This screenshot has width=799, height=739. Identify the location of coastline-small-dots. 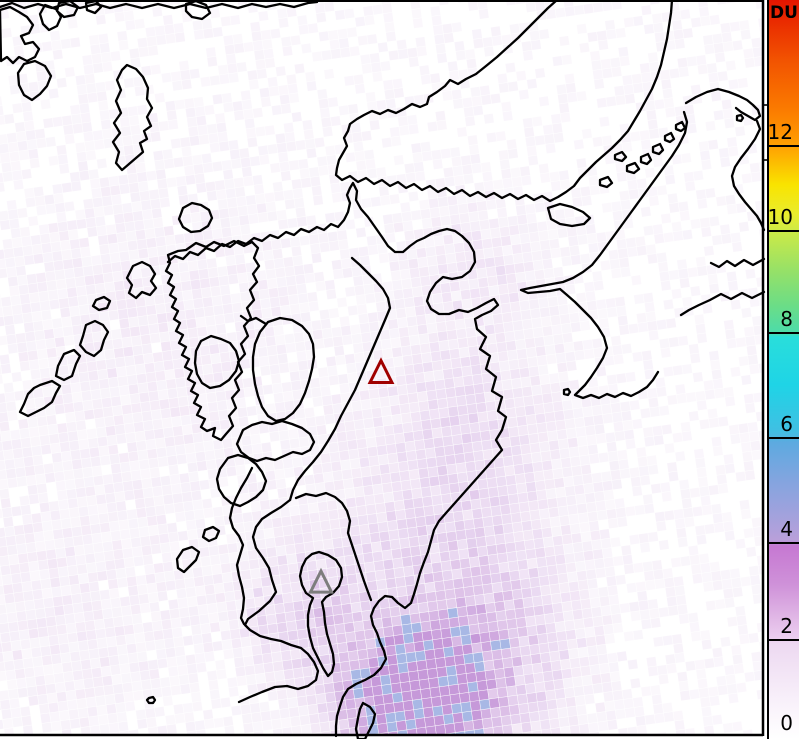
(653, 255).